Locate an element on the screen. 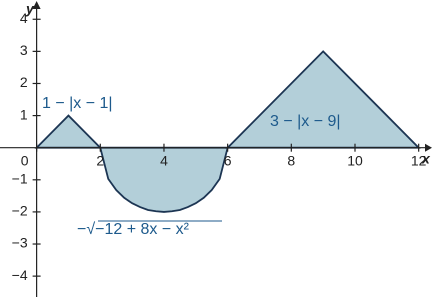 This screenshot has width=433, height=297. y-tick-label: −2 is located at coordinates (20, 211).